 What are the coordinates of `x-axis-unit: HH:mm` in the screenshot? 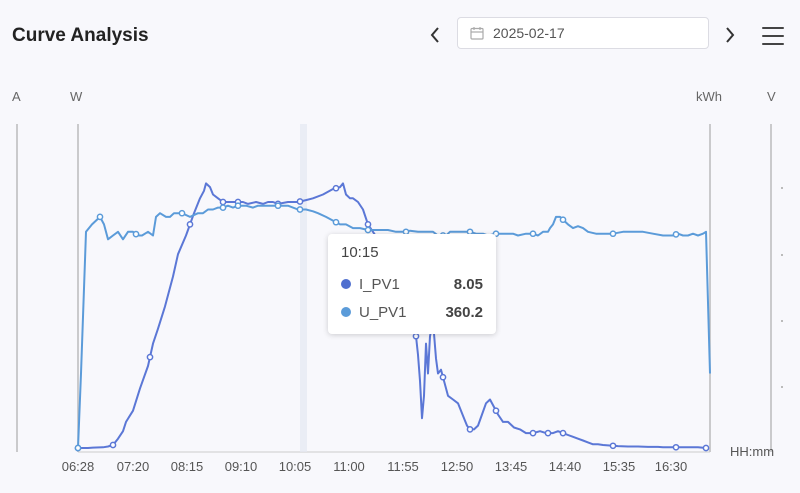 It's located at (752, 451).